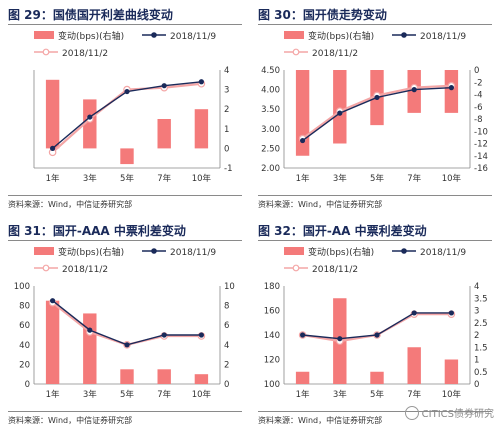 The width and height of the screenshot is (500, 432). Describe the element at coordinates (481, 348) in the screenshot. I see `y2-tick-label: 1.5` at that location.